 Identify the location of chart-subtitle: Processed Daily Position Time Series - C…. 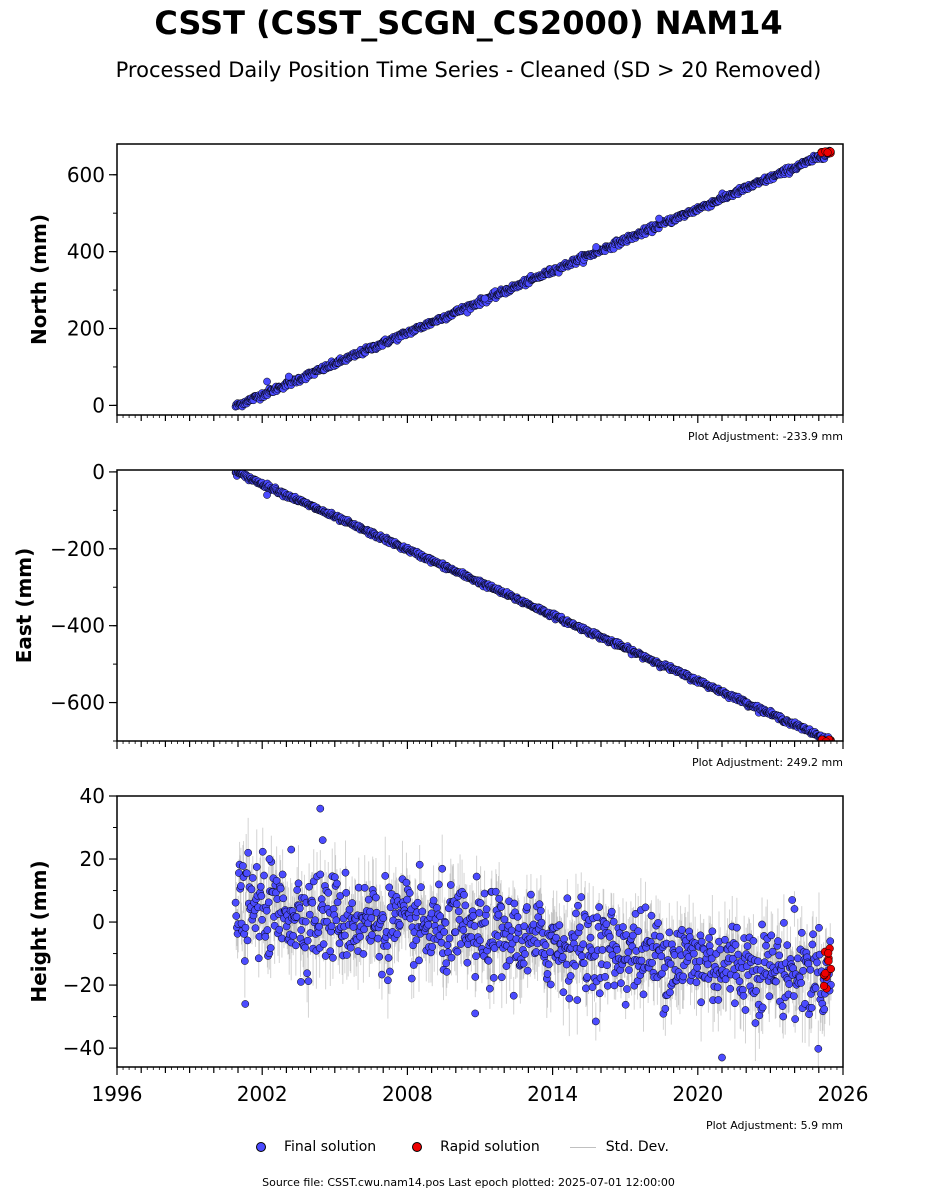
(468, 70).